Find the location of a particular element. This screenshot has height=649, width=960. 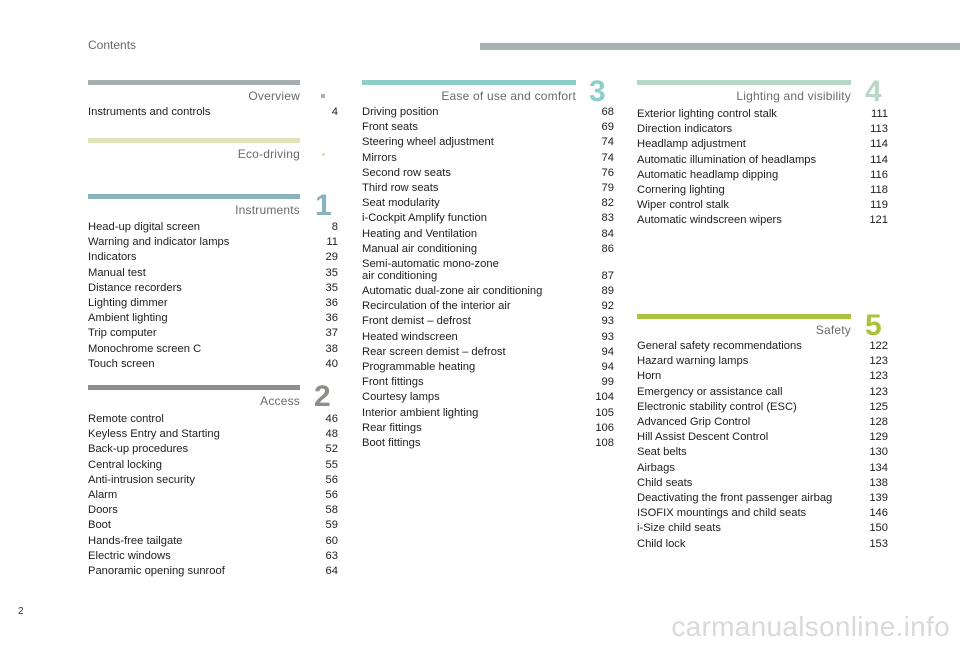

section-lighting: Lighting and visibility is located at coordinates (744, 91).